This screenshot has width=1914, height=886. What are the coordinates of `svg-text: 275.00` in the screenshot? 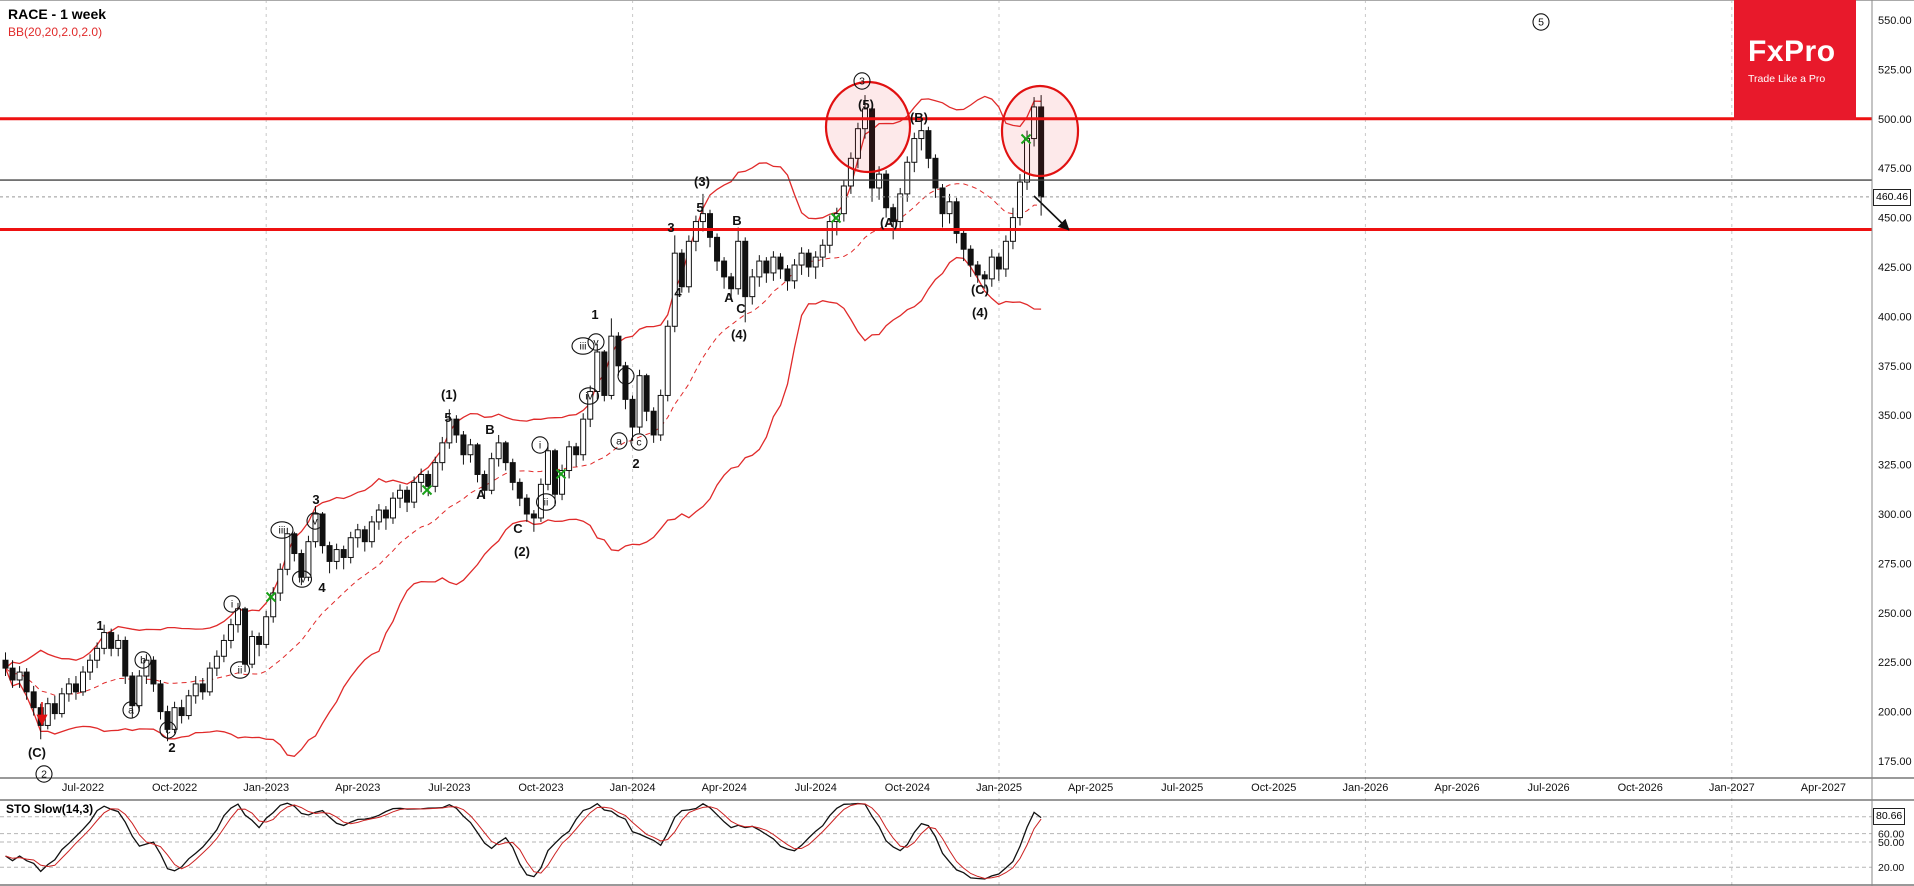 It's located at (1895, 564).